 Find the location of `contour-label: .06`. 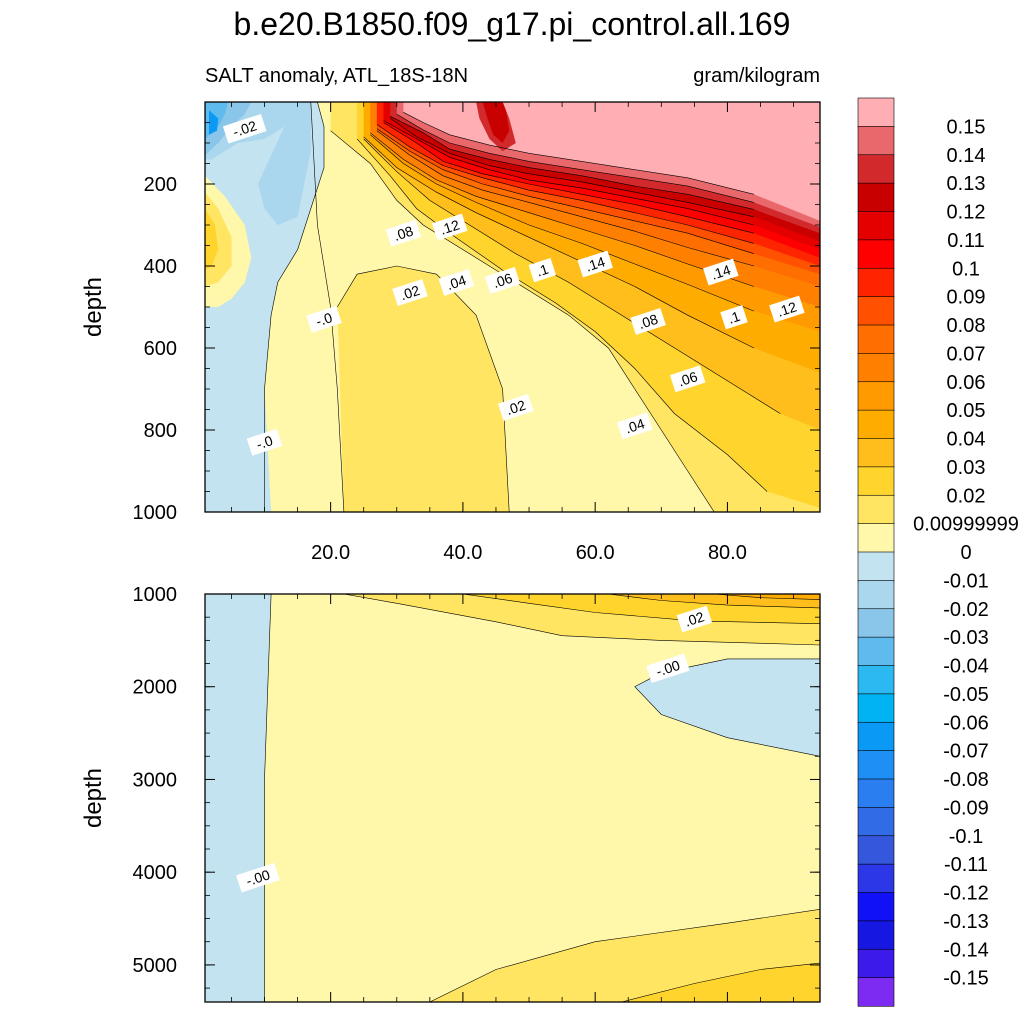

contour-label: .06 is located at coordinates (687, 379).